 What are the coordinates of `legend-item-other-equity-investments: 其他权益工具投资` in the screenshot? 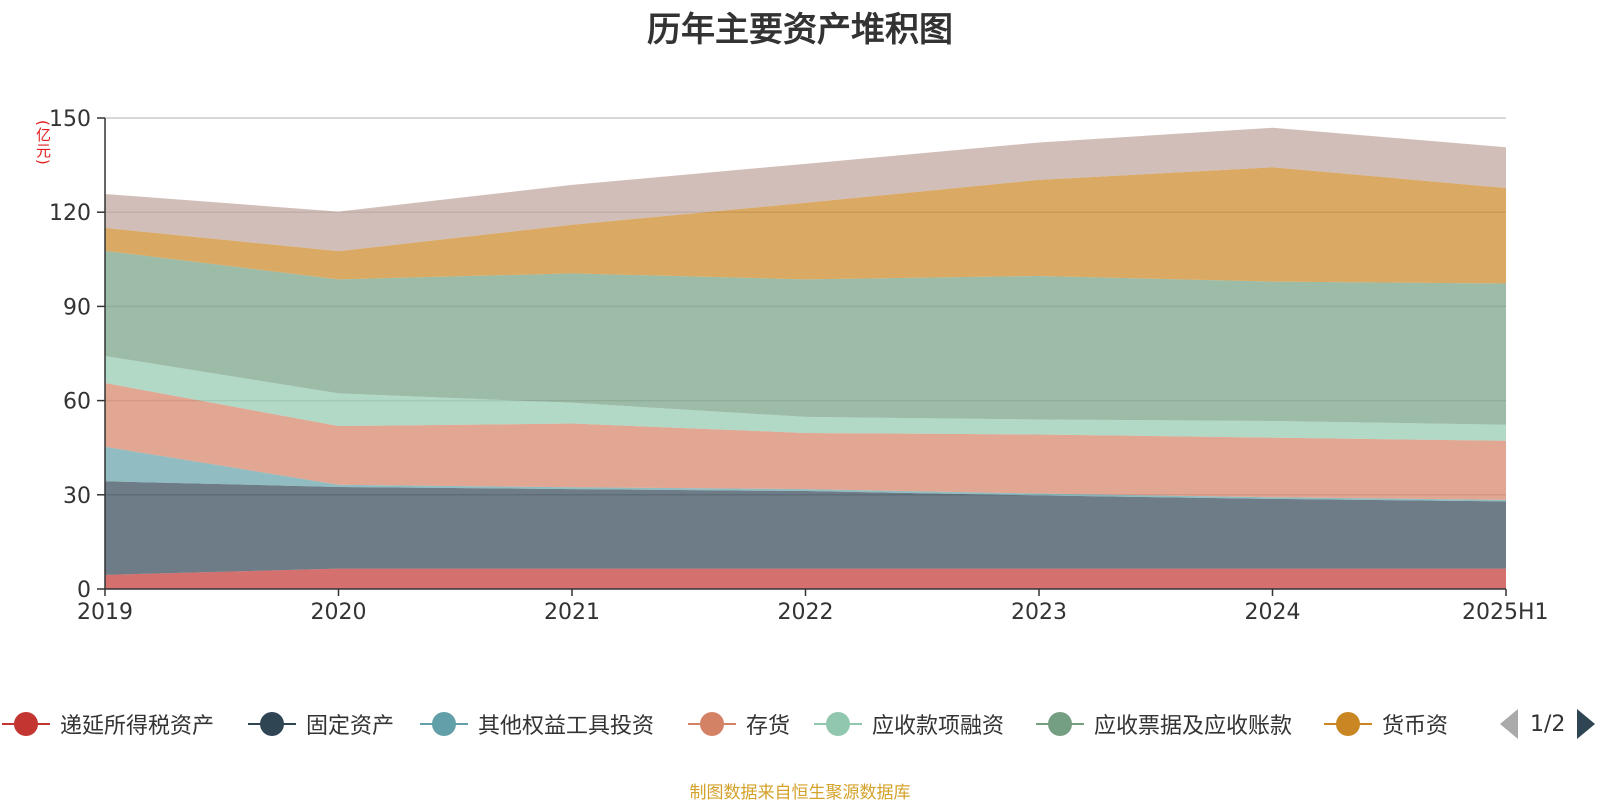 It's located at (536, 724).